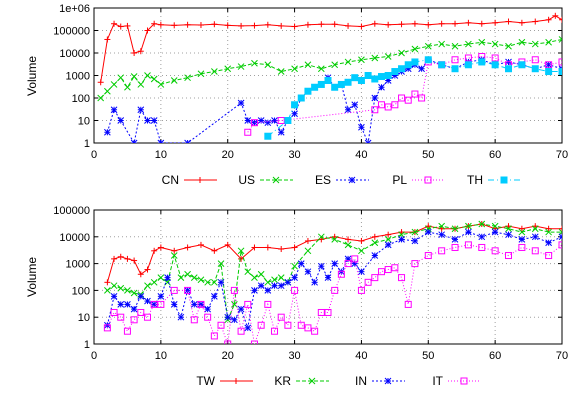 The image size is (572, 398). Describe the element at coordinates (475, 180) in the screenshot. I see `legend-label: TH` at that location.